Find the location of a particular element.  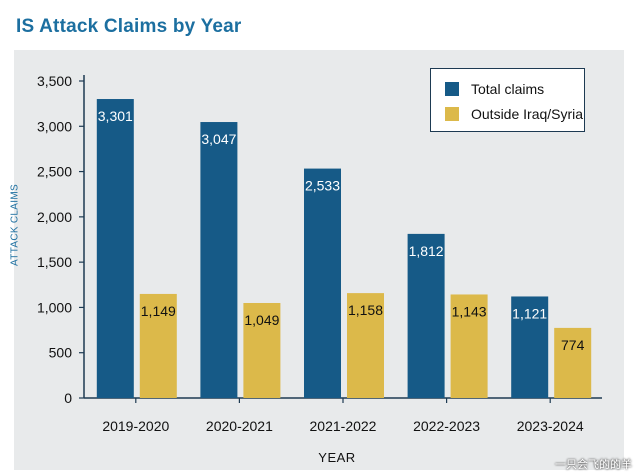

data-label: 1,049 is located at coordinates (261, 320).